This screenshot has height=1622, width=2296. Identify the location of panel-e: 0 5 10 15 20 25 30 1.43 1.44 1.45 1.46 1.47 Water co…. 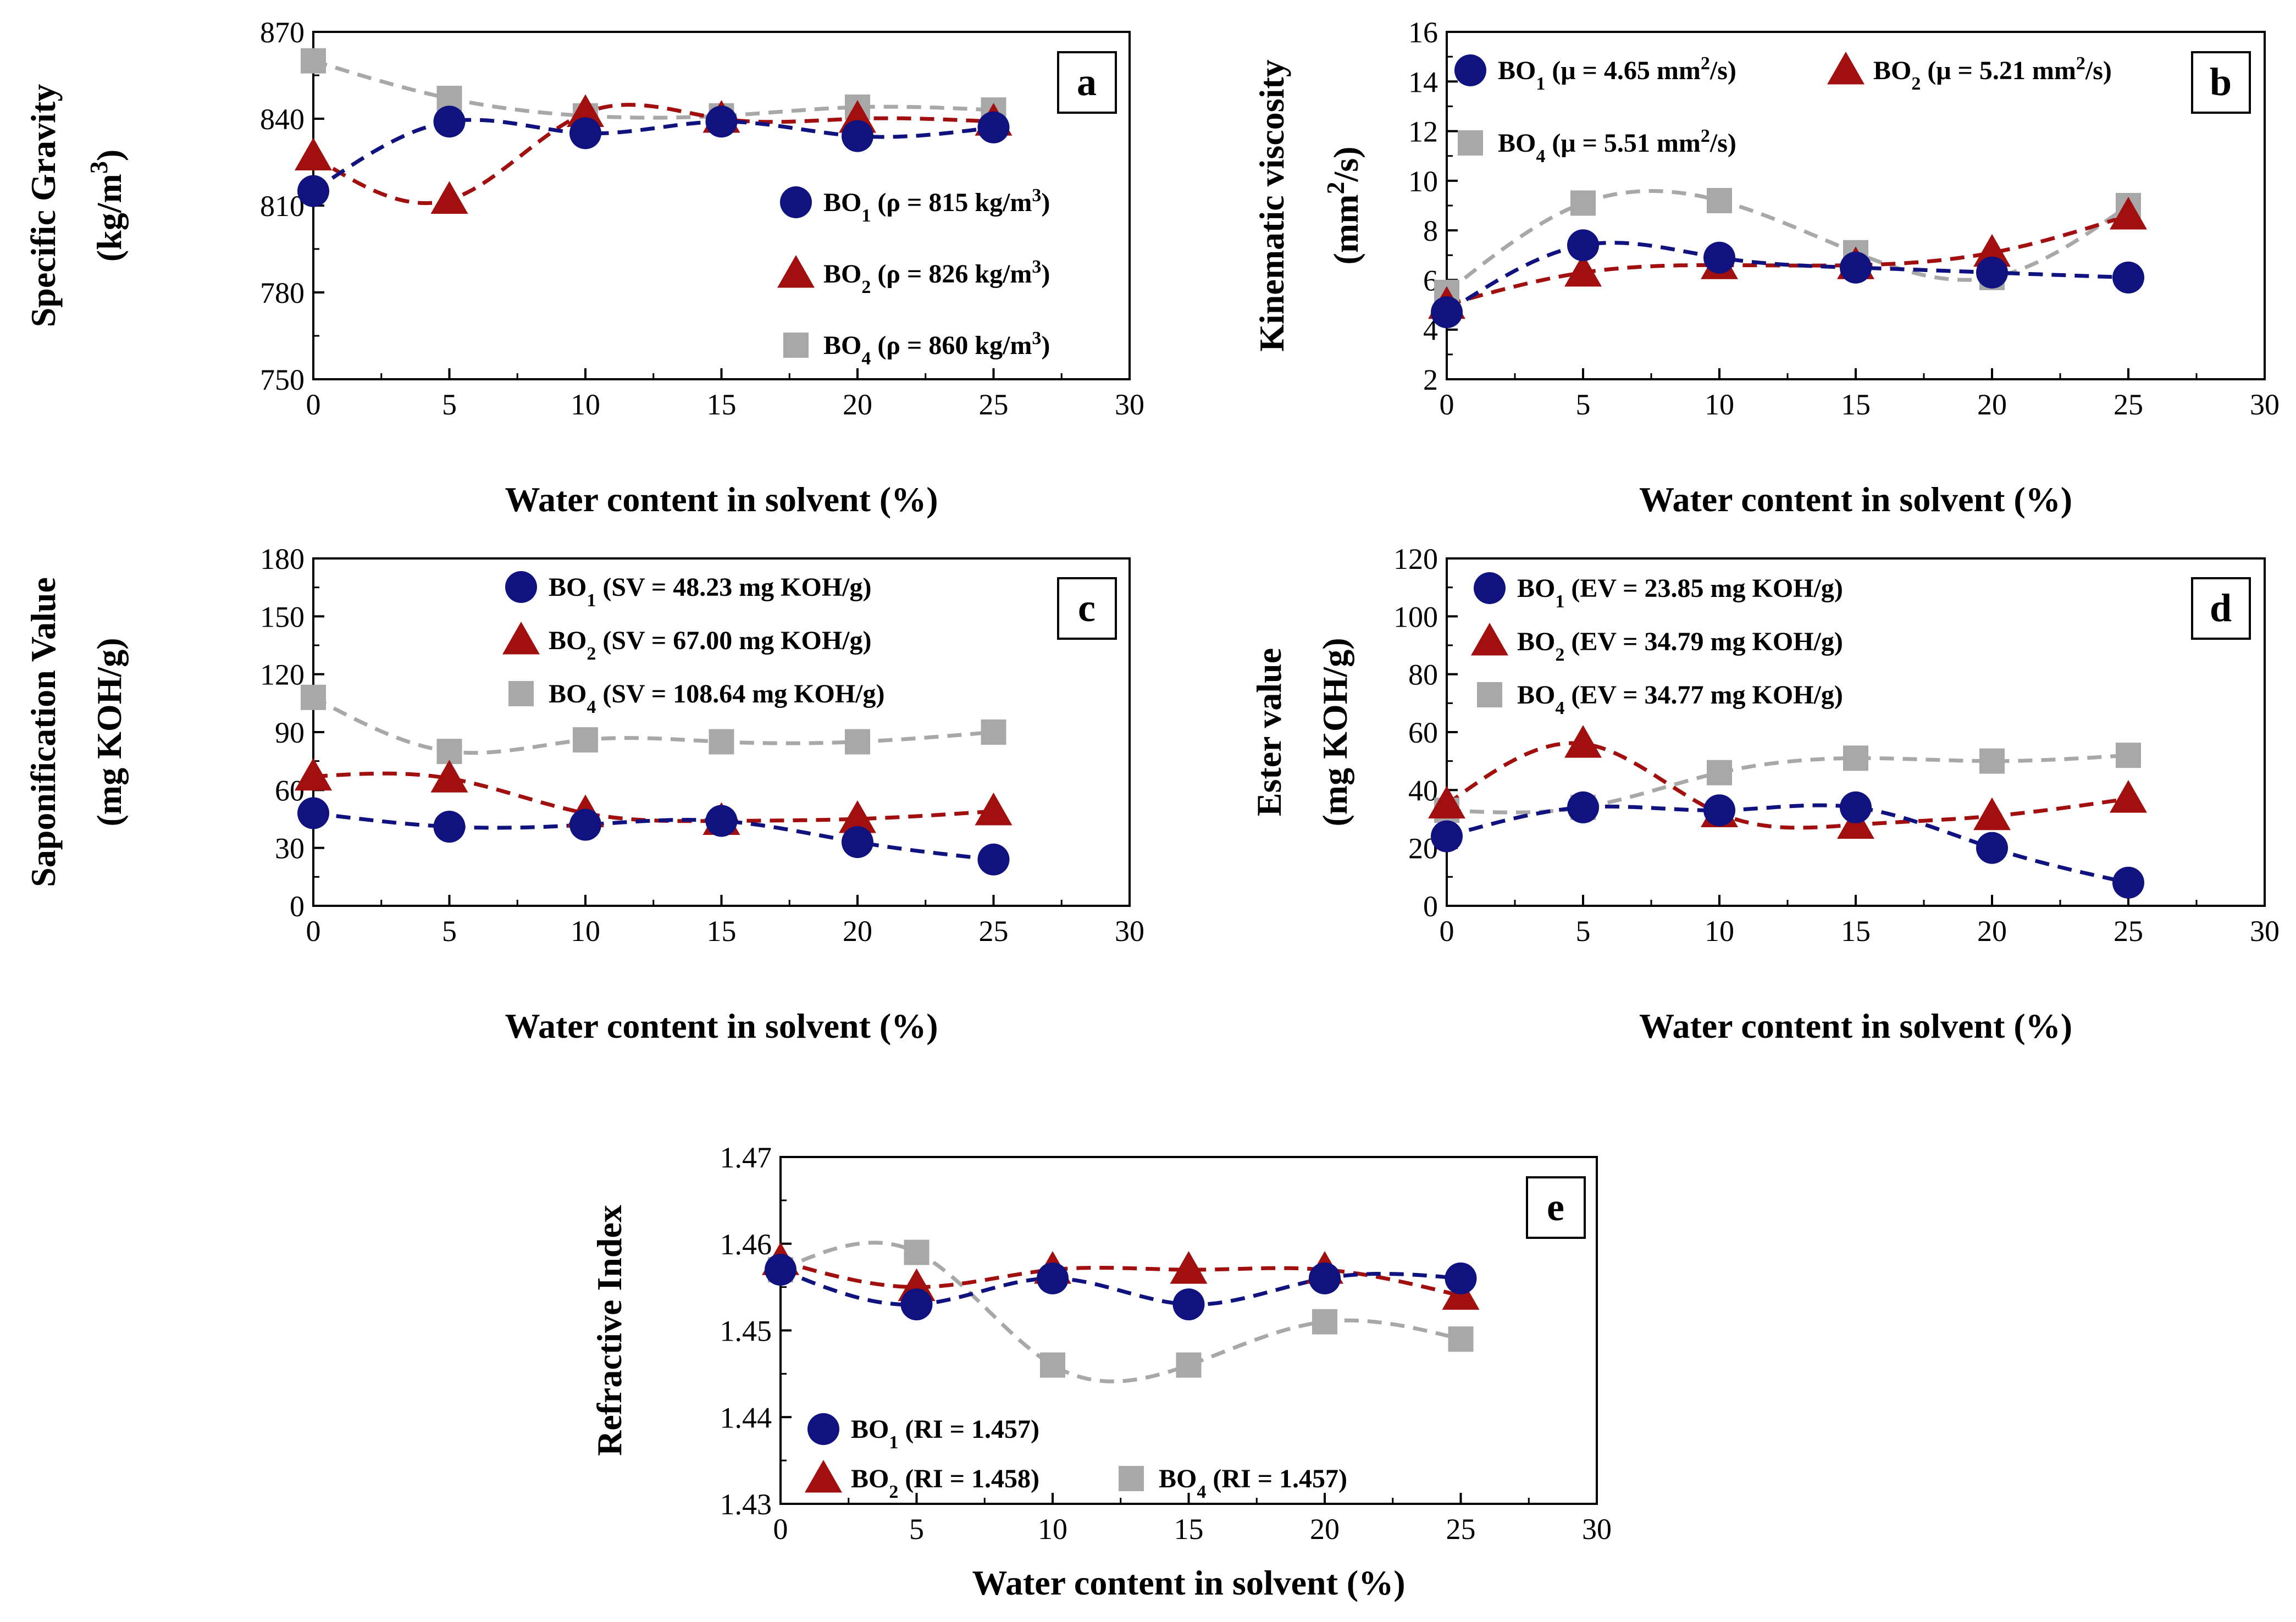
(1101, 1372).